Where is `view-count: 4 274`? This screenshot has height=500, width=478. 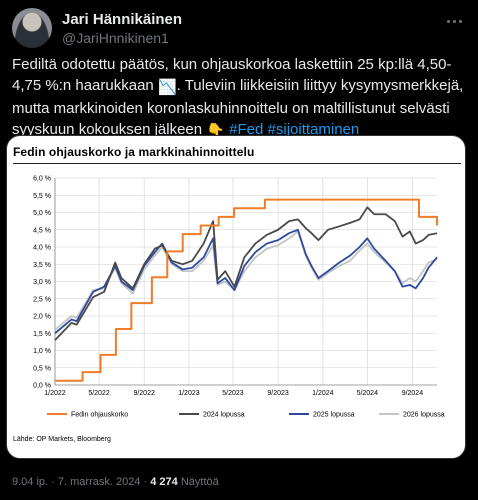
view-count: 4 274 is located at coordinates (164, 482).